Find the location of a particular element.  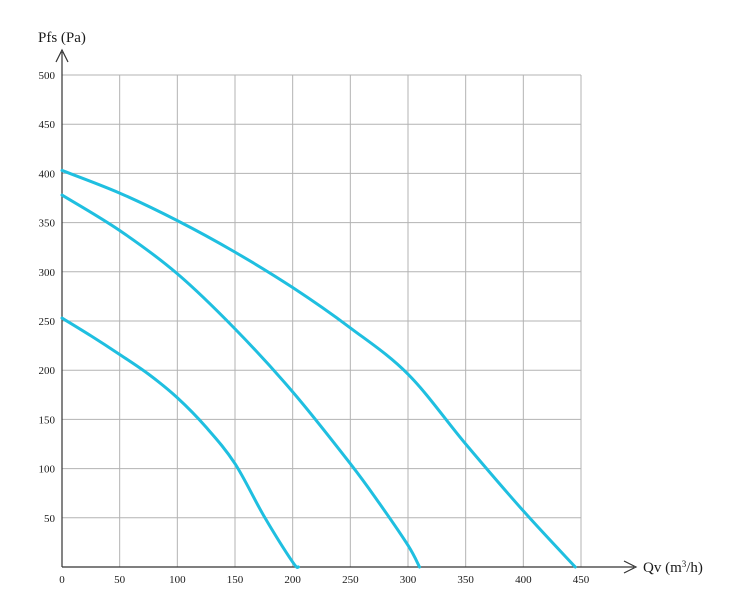

y-tick-label: 200 is located at coordinates (47, 371).